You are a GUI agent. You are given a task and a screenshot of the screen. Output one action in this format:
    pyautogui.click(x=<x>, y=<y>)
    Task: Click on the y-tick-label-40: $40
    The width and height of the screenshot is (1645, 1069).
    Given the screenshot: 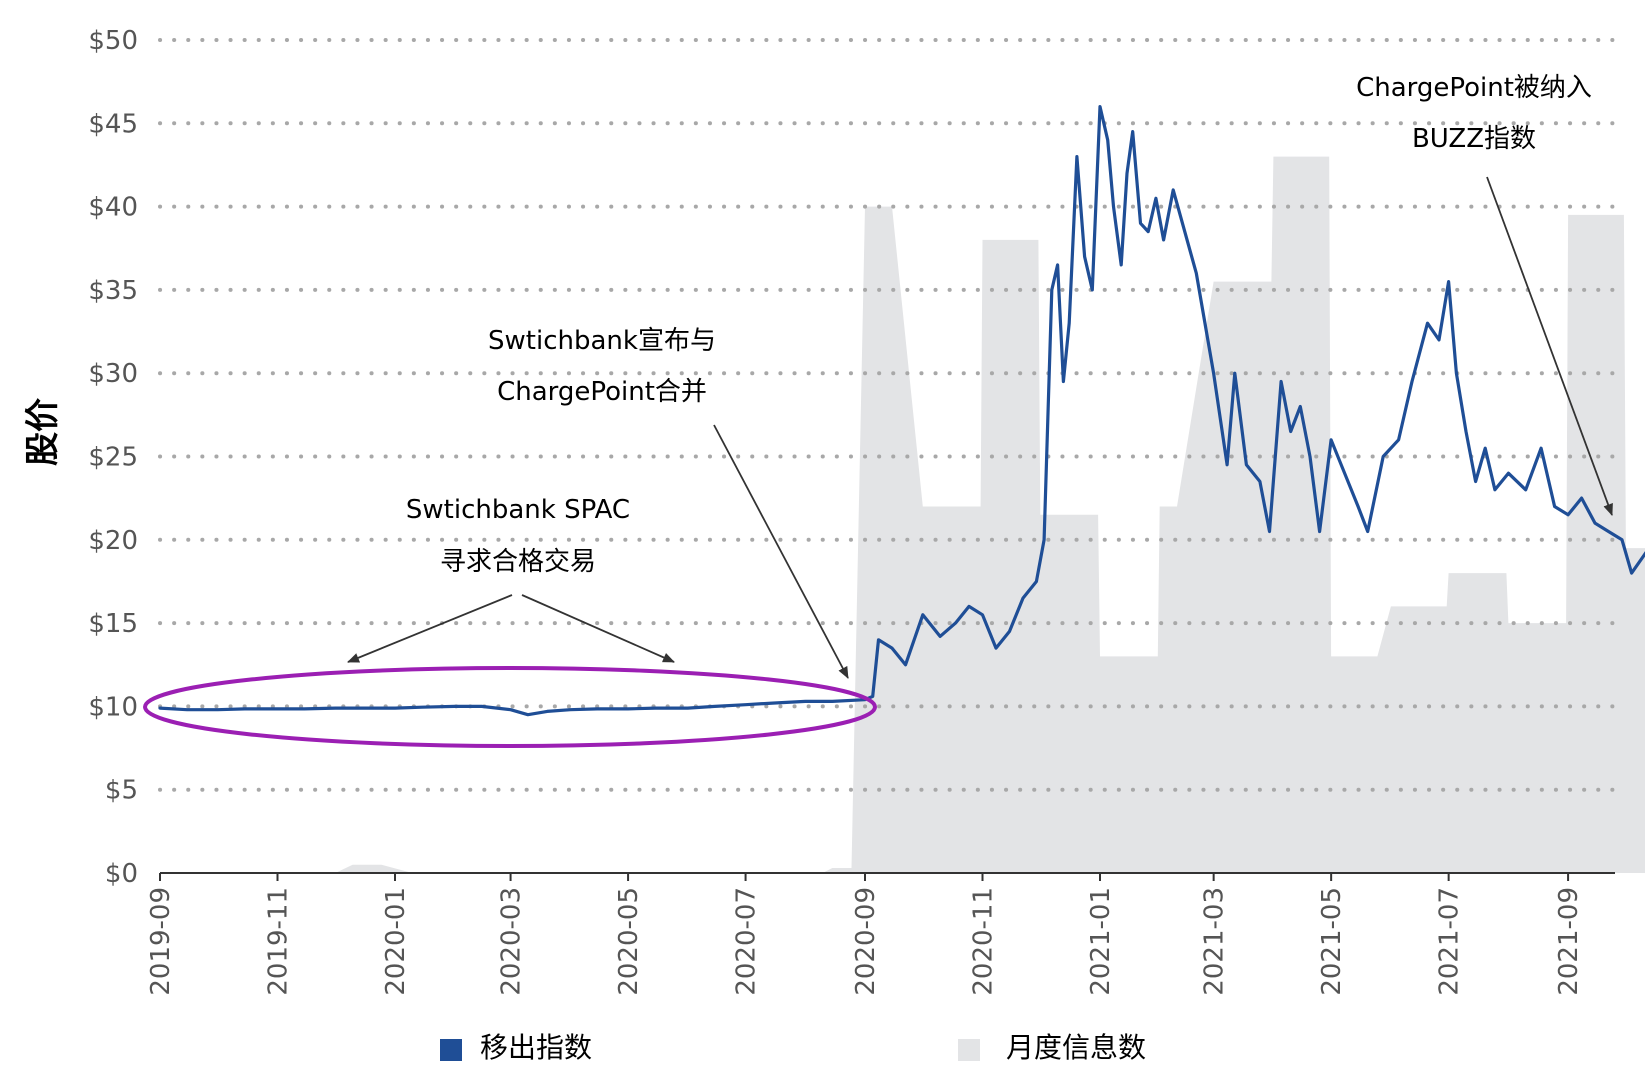 What is the action you would take?
    pyautogui.click(x=113, y=208)
    